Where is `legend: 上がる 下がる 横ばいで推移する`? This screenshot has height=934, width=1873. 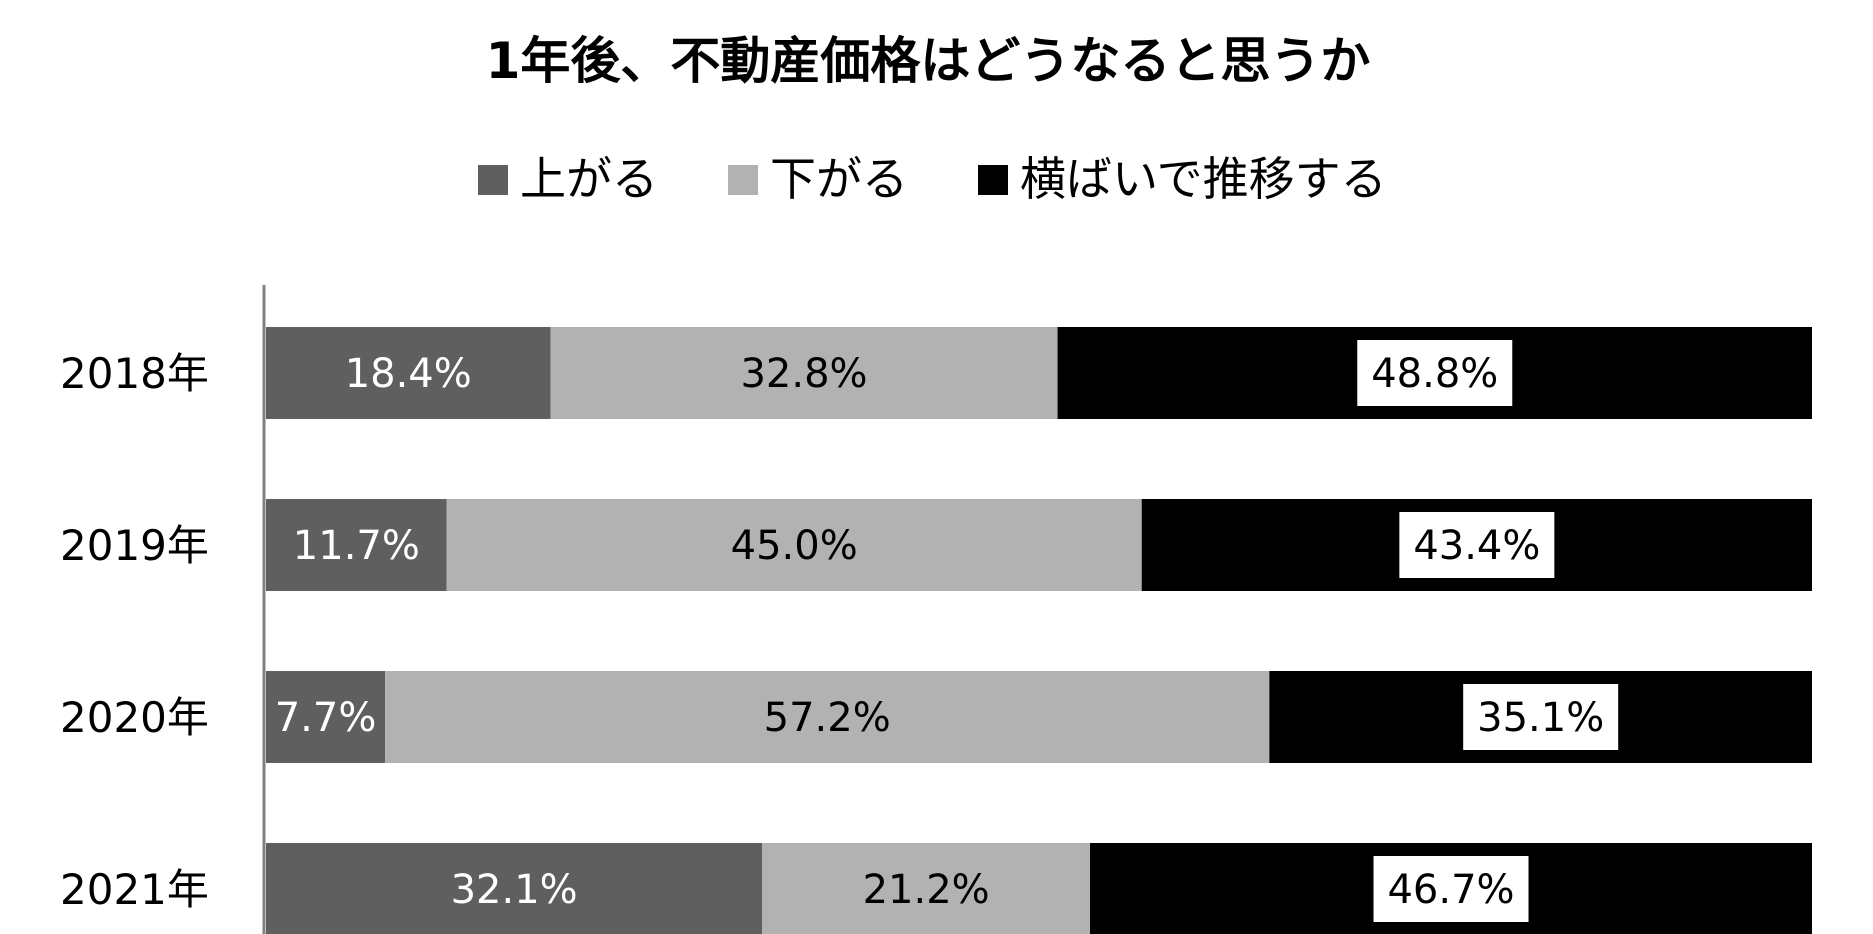
legend: 上がる 下がる 横ばいで推移する is located at coordinates (932, 179).